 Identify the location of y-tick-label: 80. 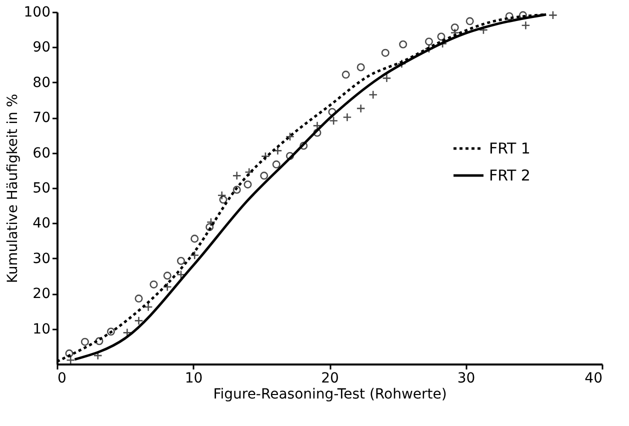
(41, 82).